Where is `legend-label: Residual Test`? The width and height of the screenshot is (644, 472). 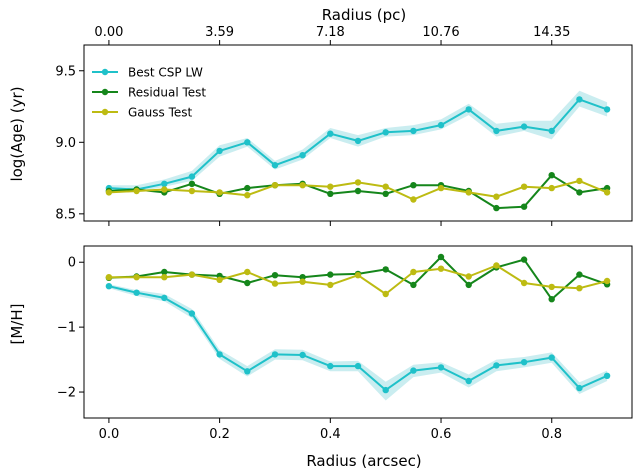 legend-label: Residual Test is located at coordinates (167, 93).